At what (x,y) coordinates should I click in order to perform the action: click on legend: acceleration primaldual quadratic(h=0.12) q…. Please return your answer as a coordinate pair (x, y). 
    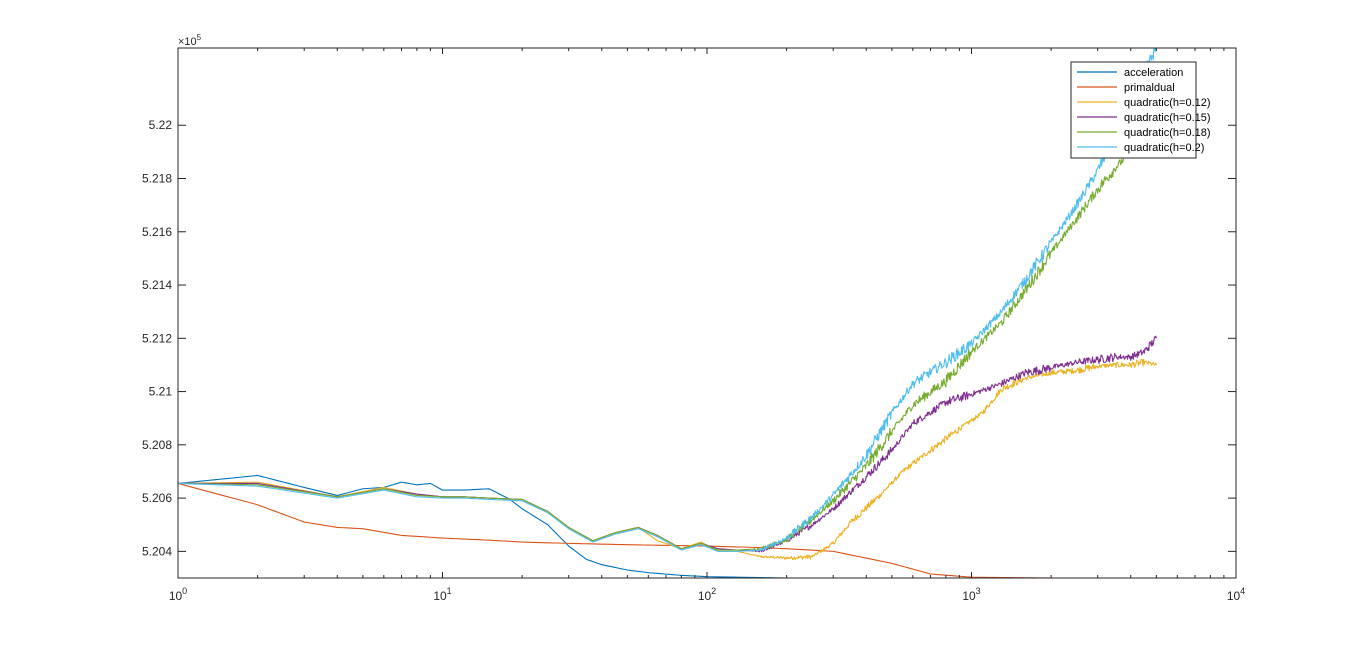
    Looking at the image, I should click on (1140, 110).